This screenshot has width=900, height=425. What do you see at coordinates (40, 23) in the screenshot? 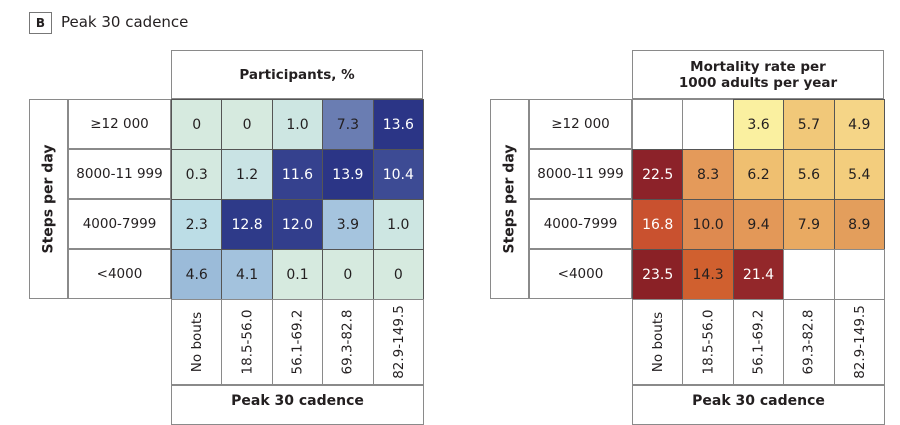
I see `panel-letter-badge: B` at bounding box center [40, 23].